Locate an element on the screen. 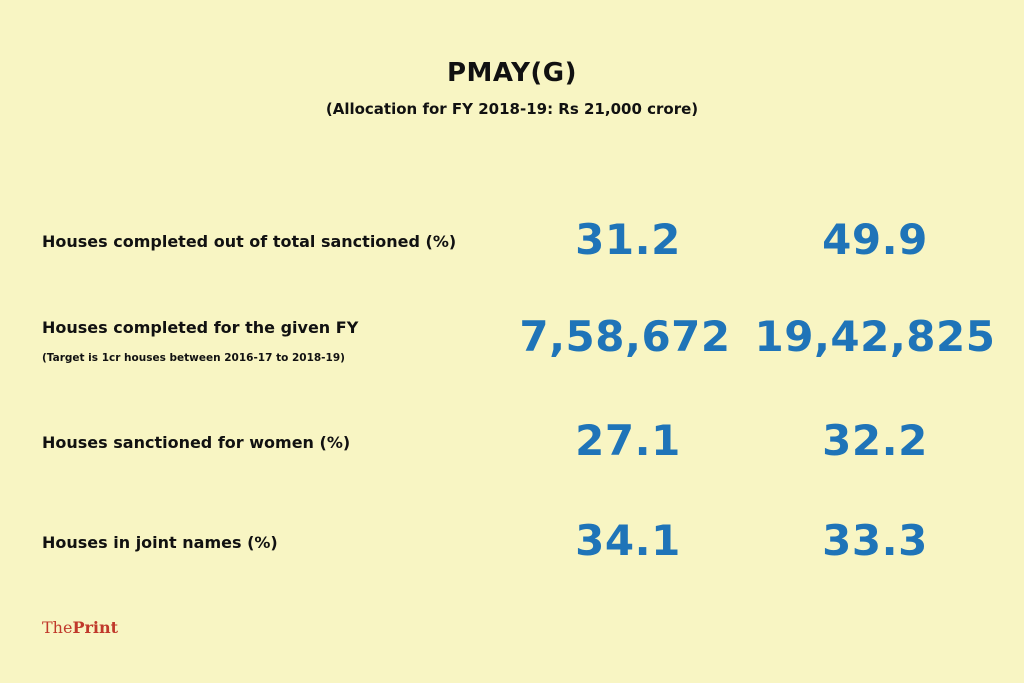 The width and height of the screenshot is (1024, 683). page-title: PMAY(G) is located at coordinates (512, 73).